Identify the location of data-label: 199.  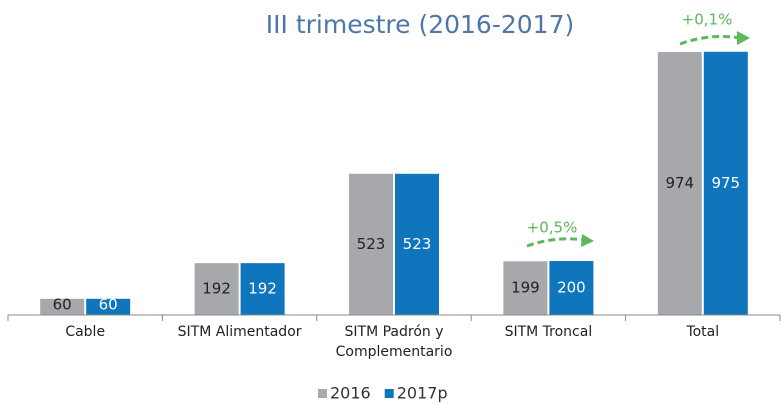
(525, 288).